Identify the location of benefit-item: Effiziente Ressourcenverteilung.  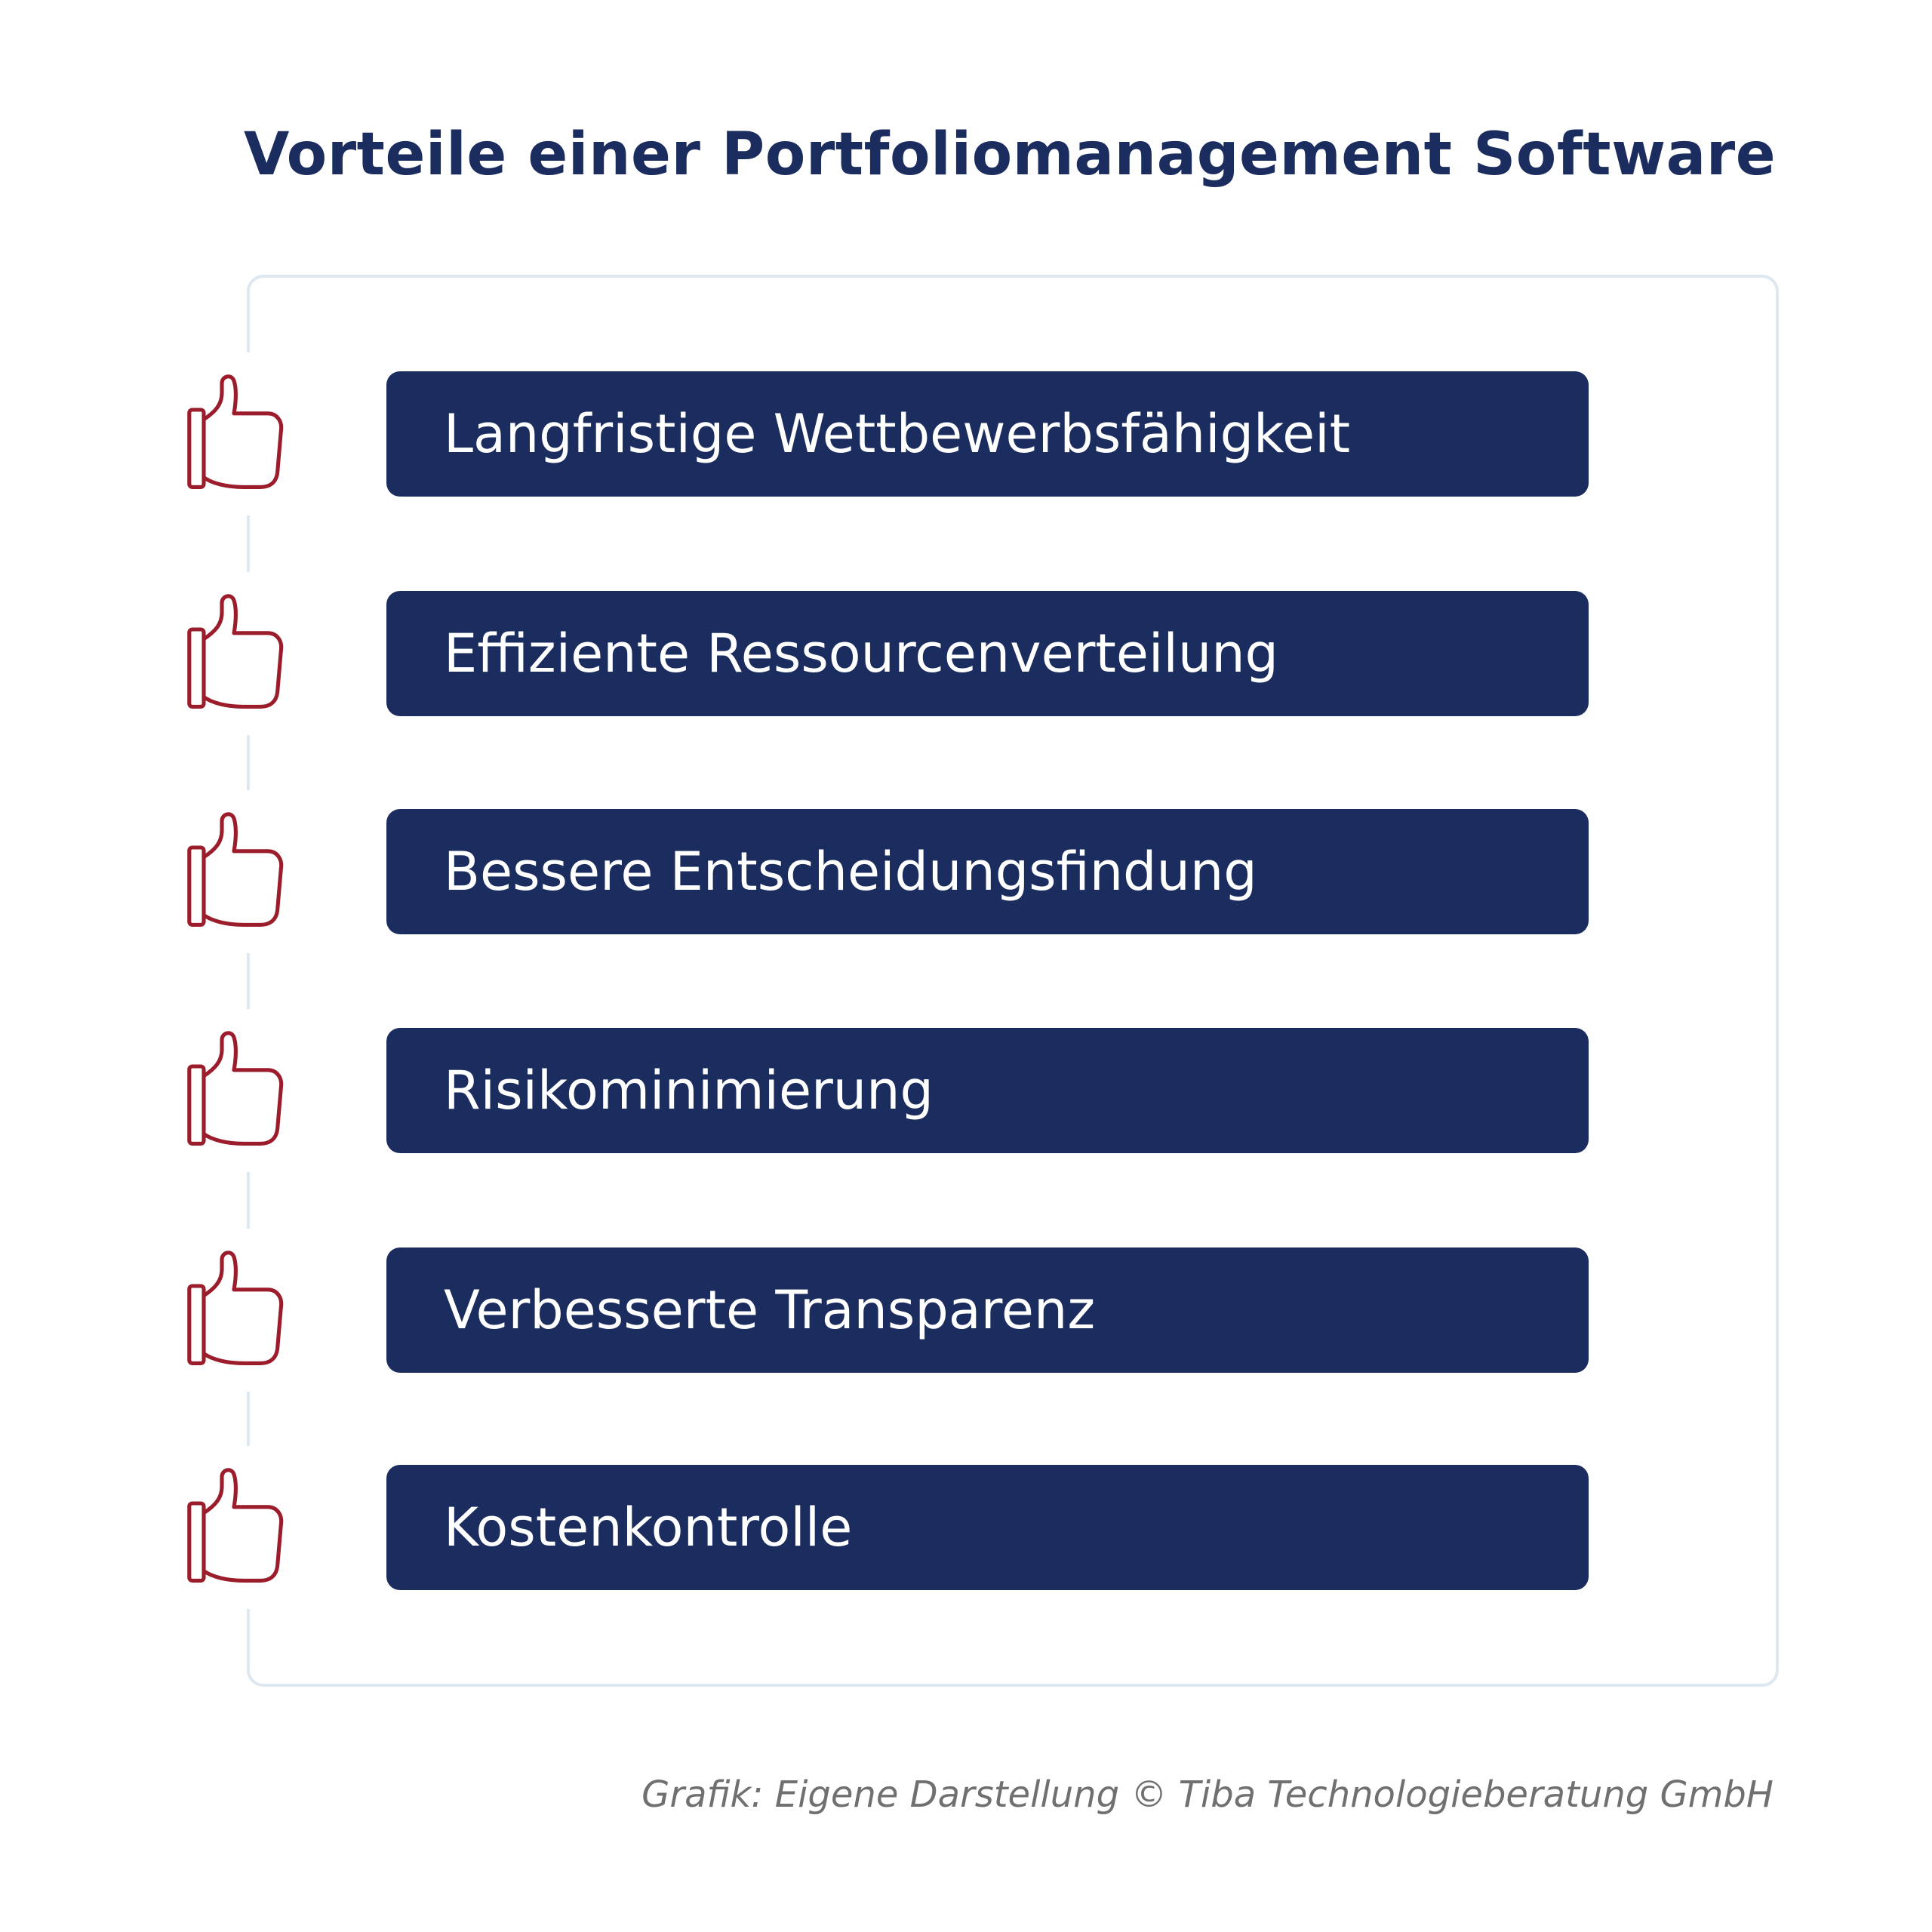
(966, 653).